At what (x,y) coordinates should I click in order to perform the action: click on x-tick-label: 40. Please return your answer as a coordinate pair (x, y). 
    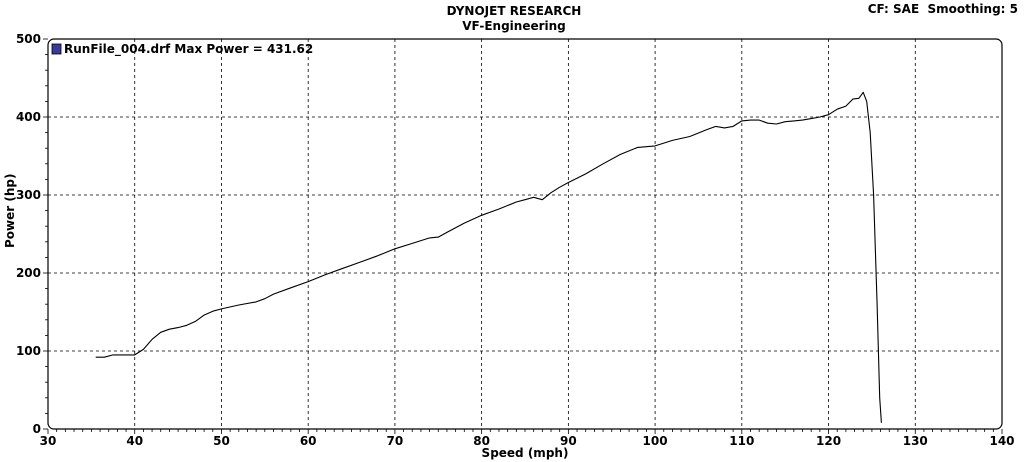
    Looking at the image, I should click on (134, 441).